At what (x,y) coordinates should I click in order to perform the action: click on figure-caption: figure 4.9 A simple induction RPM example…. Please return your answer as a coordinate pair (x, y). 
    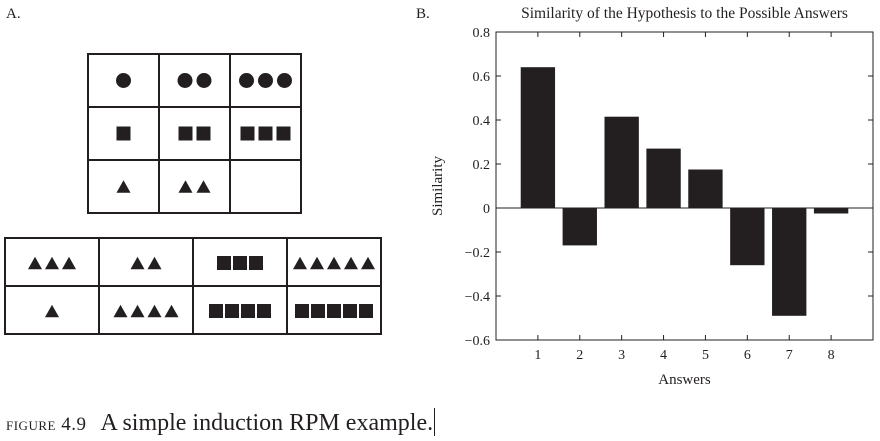
    Looking at the image, I should click on (221, 422).